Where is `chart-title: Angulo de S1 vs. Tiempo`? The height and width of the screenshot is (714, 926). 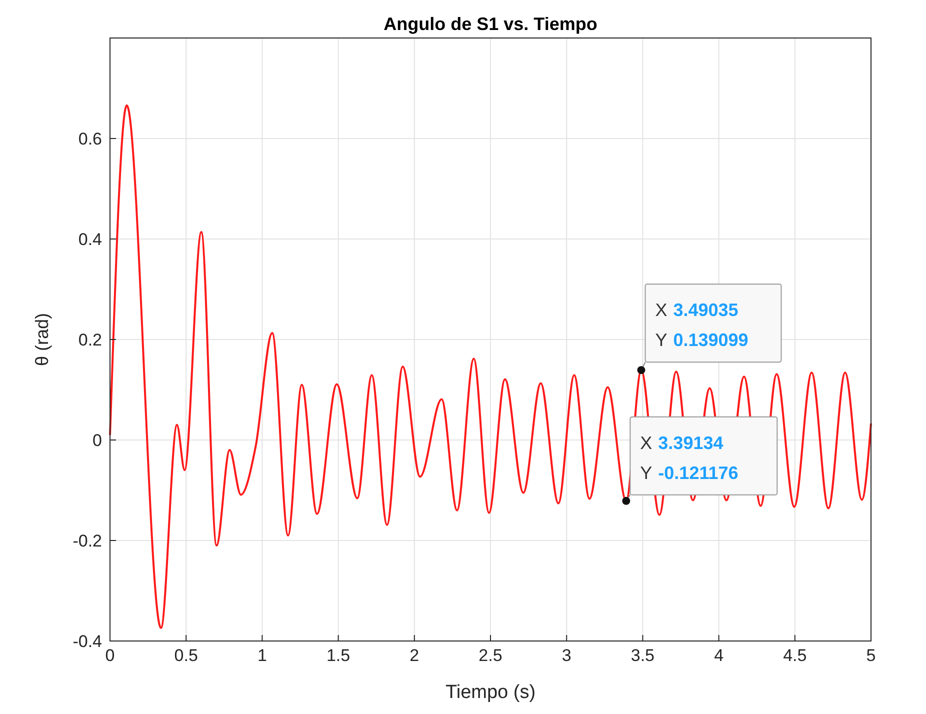 chart-title: Angulo de S1 vs. Tiempo is located at coordinates (491, 24).